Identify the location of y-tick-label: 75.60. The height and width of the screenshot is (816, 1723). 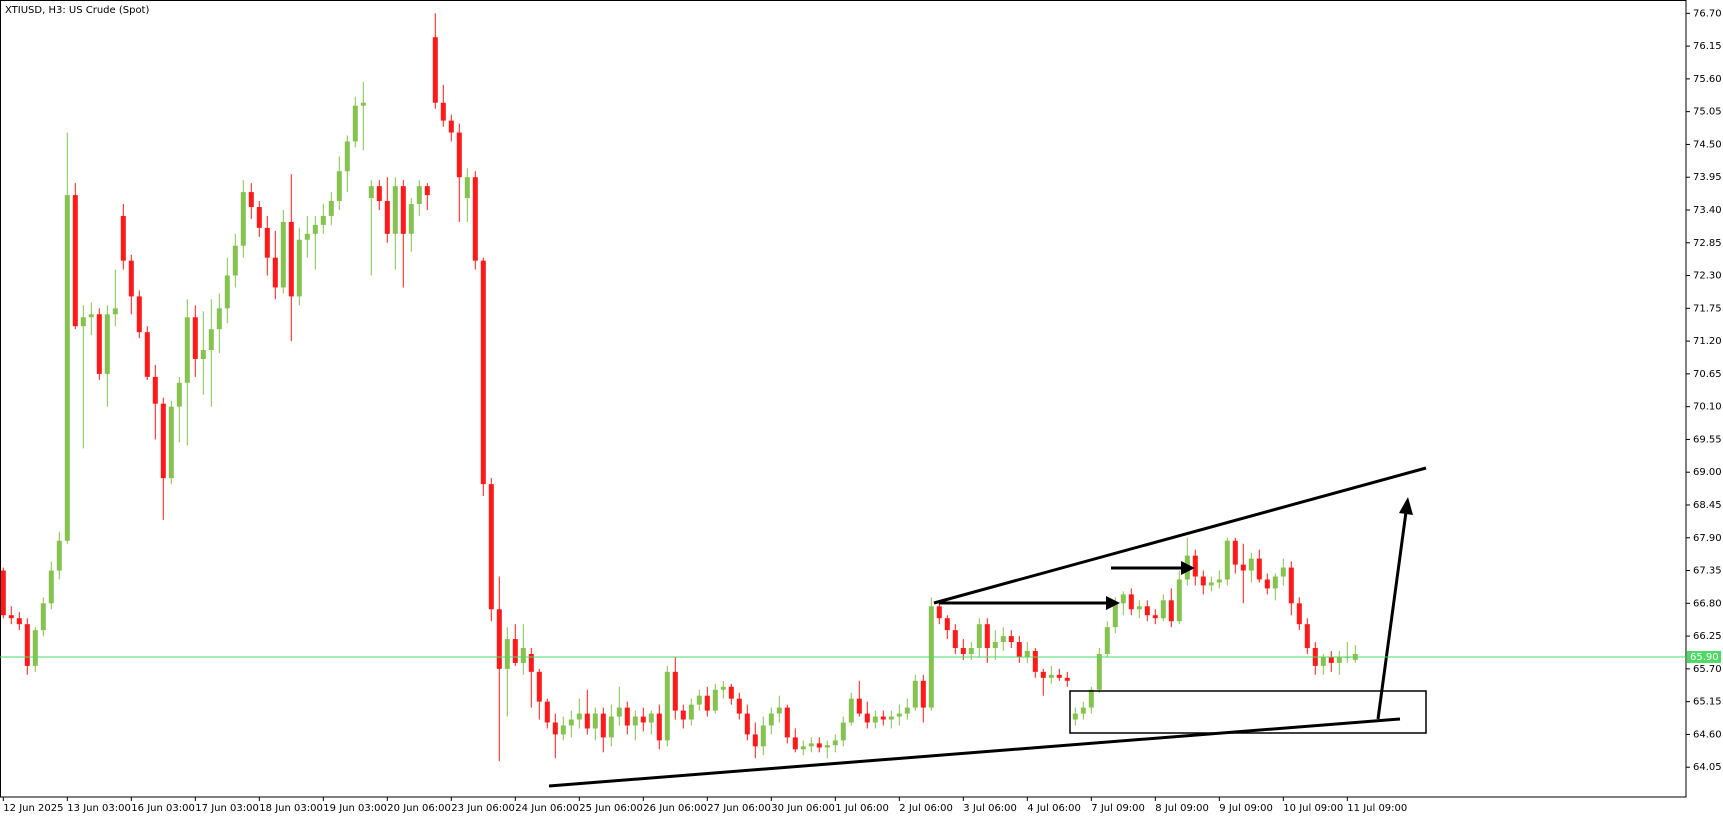
(1707, 79).